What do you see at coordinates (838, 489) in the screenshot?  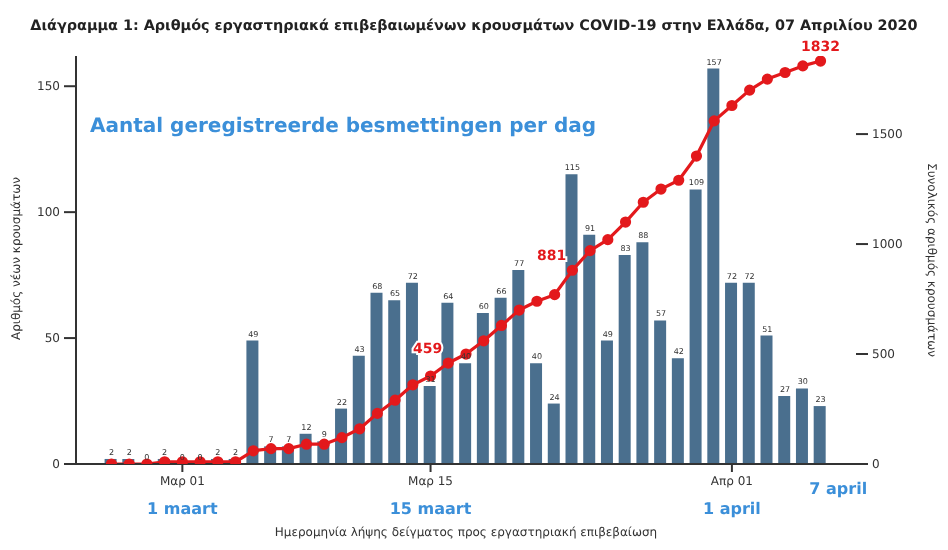 I see `text: 7 april` at bounding box center [838, 489].